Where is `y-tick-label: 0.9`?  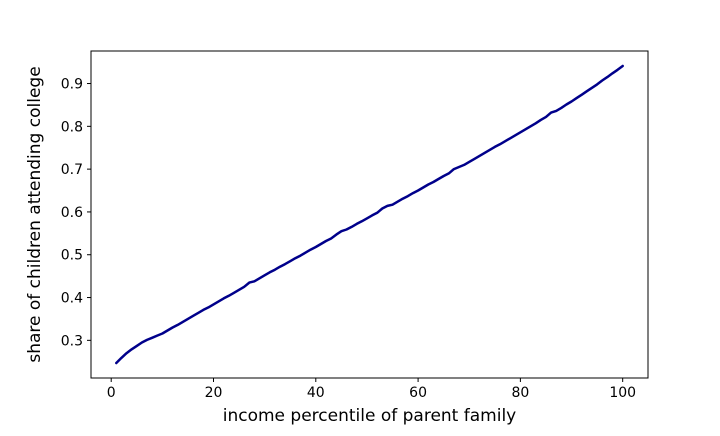
y-tick-label: 0.9 is located at coordinates (72, 85).